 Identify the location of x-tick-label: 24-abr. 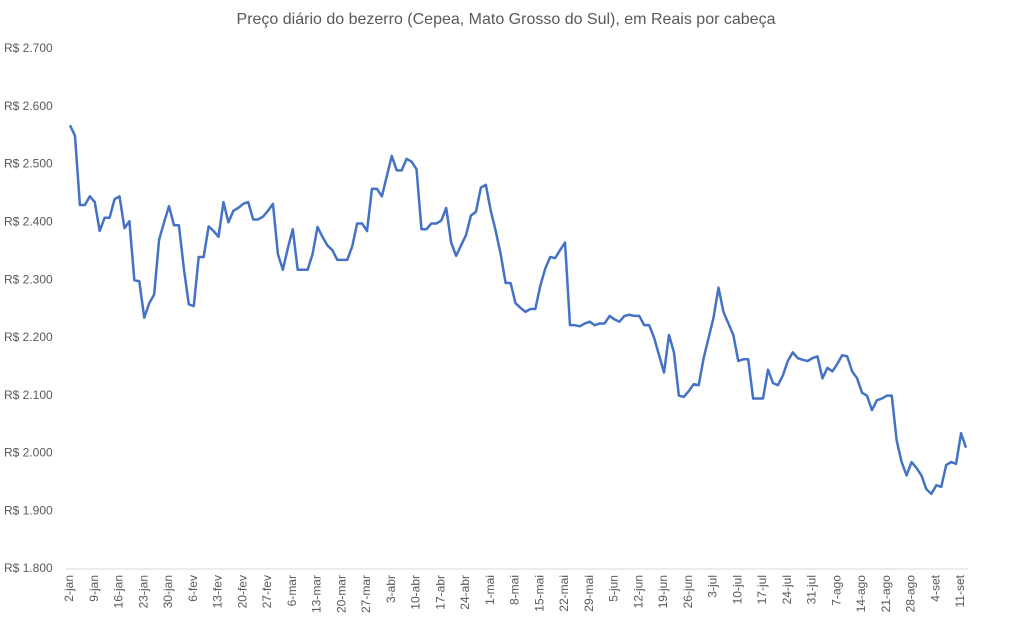
(465, 592).